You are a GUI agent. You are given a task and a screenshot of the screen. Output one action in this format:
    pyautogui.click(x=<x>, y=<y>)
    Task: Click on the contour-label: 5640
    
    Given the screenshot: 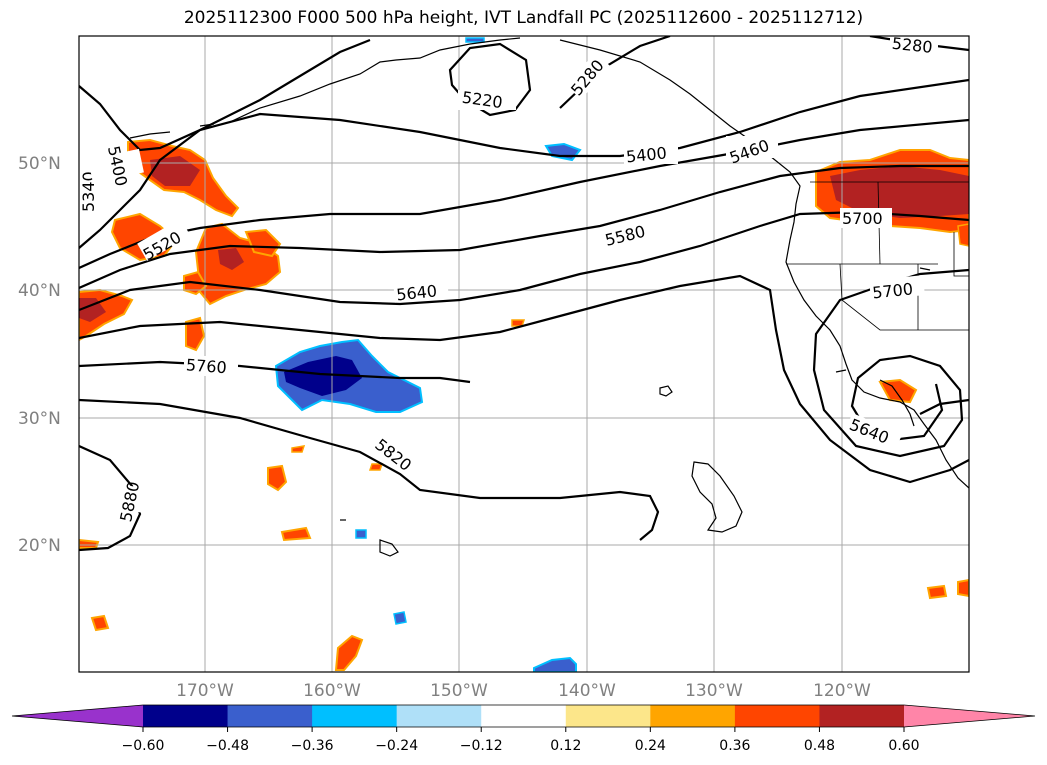 What is the action you would take?
    pyautogui.click(x=416, y=292)
    